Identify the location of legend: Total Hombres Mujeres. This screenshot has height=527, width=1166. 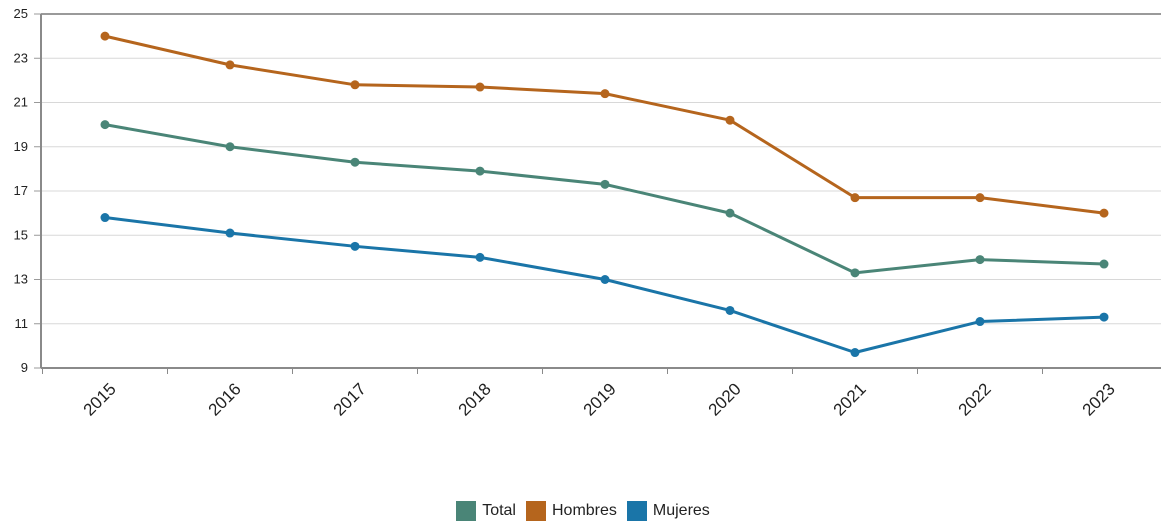
(583, 511).